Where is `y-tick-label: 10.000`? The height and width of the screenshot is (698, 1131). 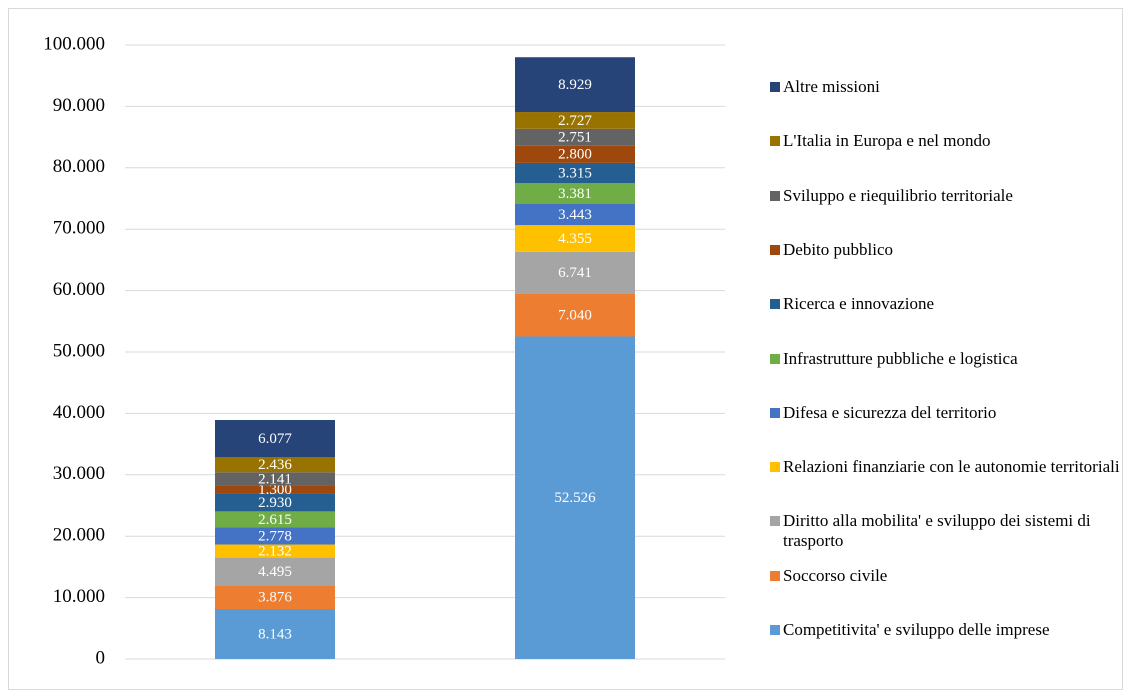 y-tick-label: 10.000 is located at coordinates (79, 596).